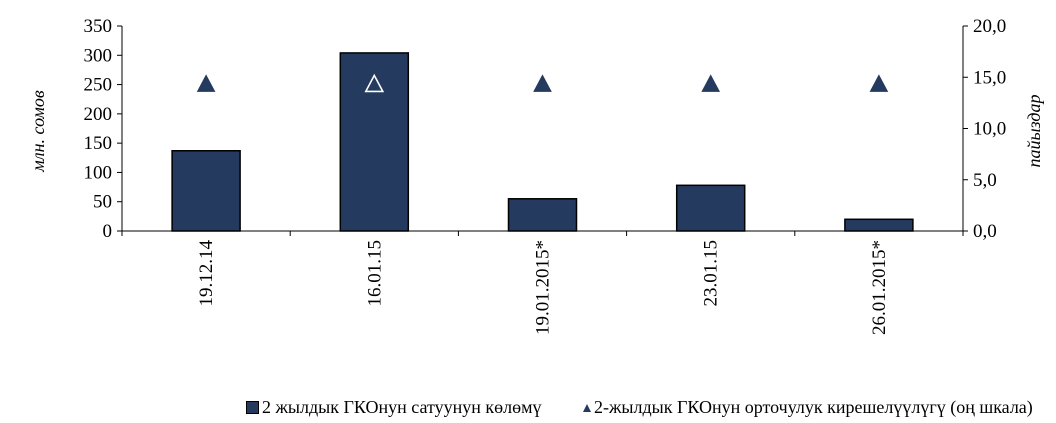 This screenshot has height=423, width=1056. I want to click on left-tick-label: 300, so click(98, 55).